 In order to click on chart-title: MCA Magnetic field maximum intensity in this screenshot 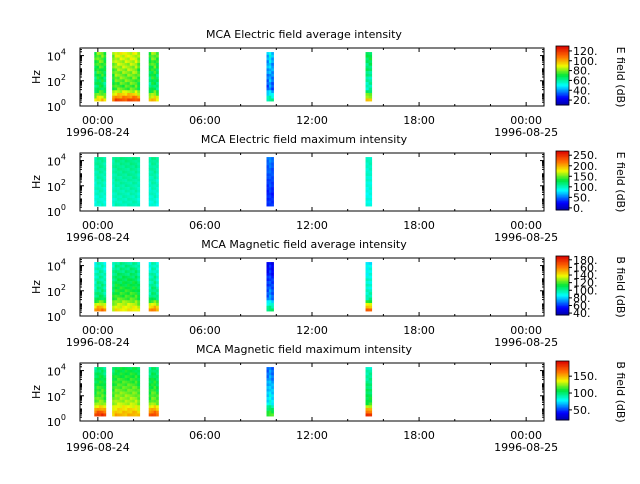, I will do `click(304, 349)`.